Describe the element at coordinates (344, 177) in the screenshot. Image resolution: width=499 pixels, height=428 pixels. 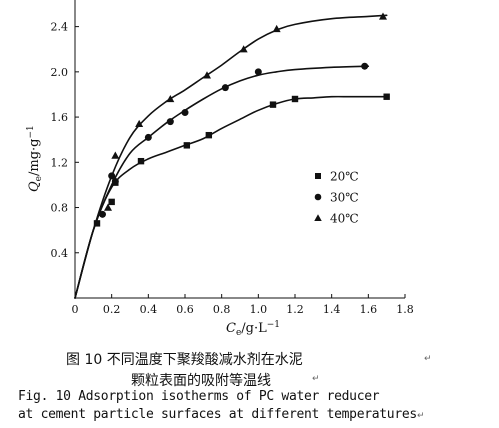
I see `legend-label-square: 20℃` at that location.